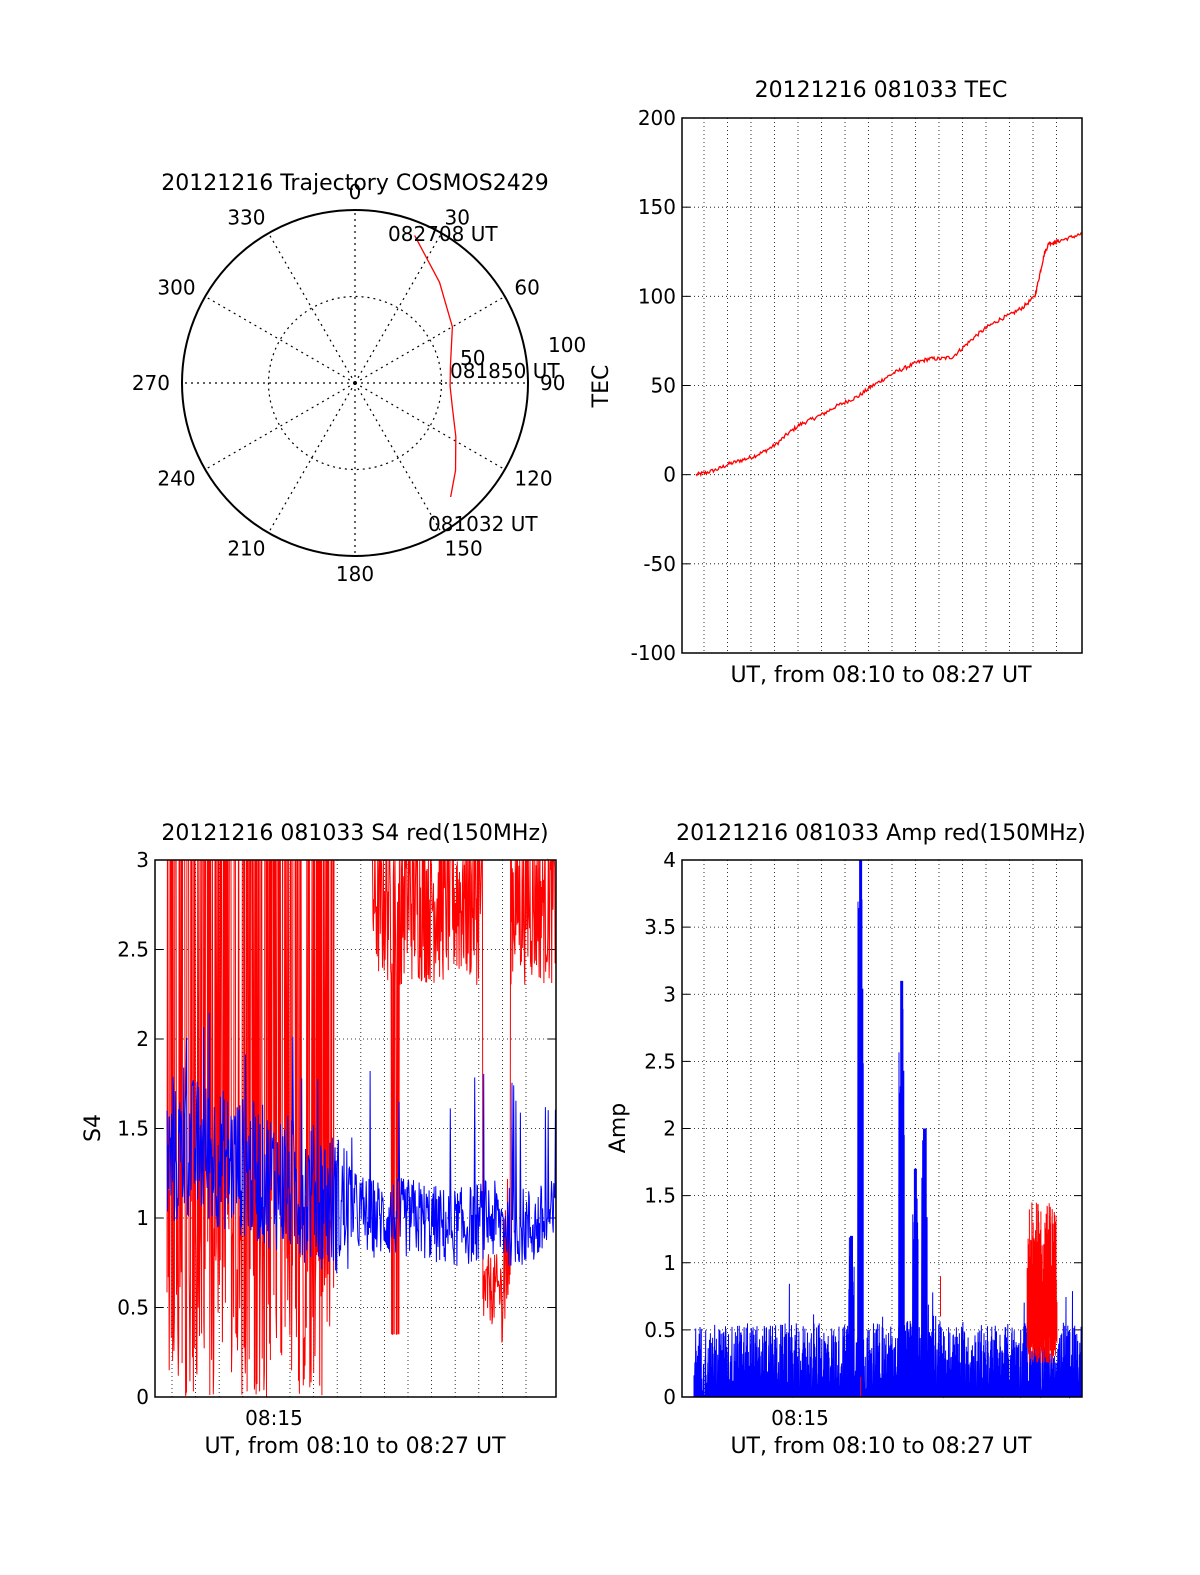 The width and height of the screenshot is (1200, 1575). I want to click on amp-blue-series, so click(888, 1129).